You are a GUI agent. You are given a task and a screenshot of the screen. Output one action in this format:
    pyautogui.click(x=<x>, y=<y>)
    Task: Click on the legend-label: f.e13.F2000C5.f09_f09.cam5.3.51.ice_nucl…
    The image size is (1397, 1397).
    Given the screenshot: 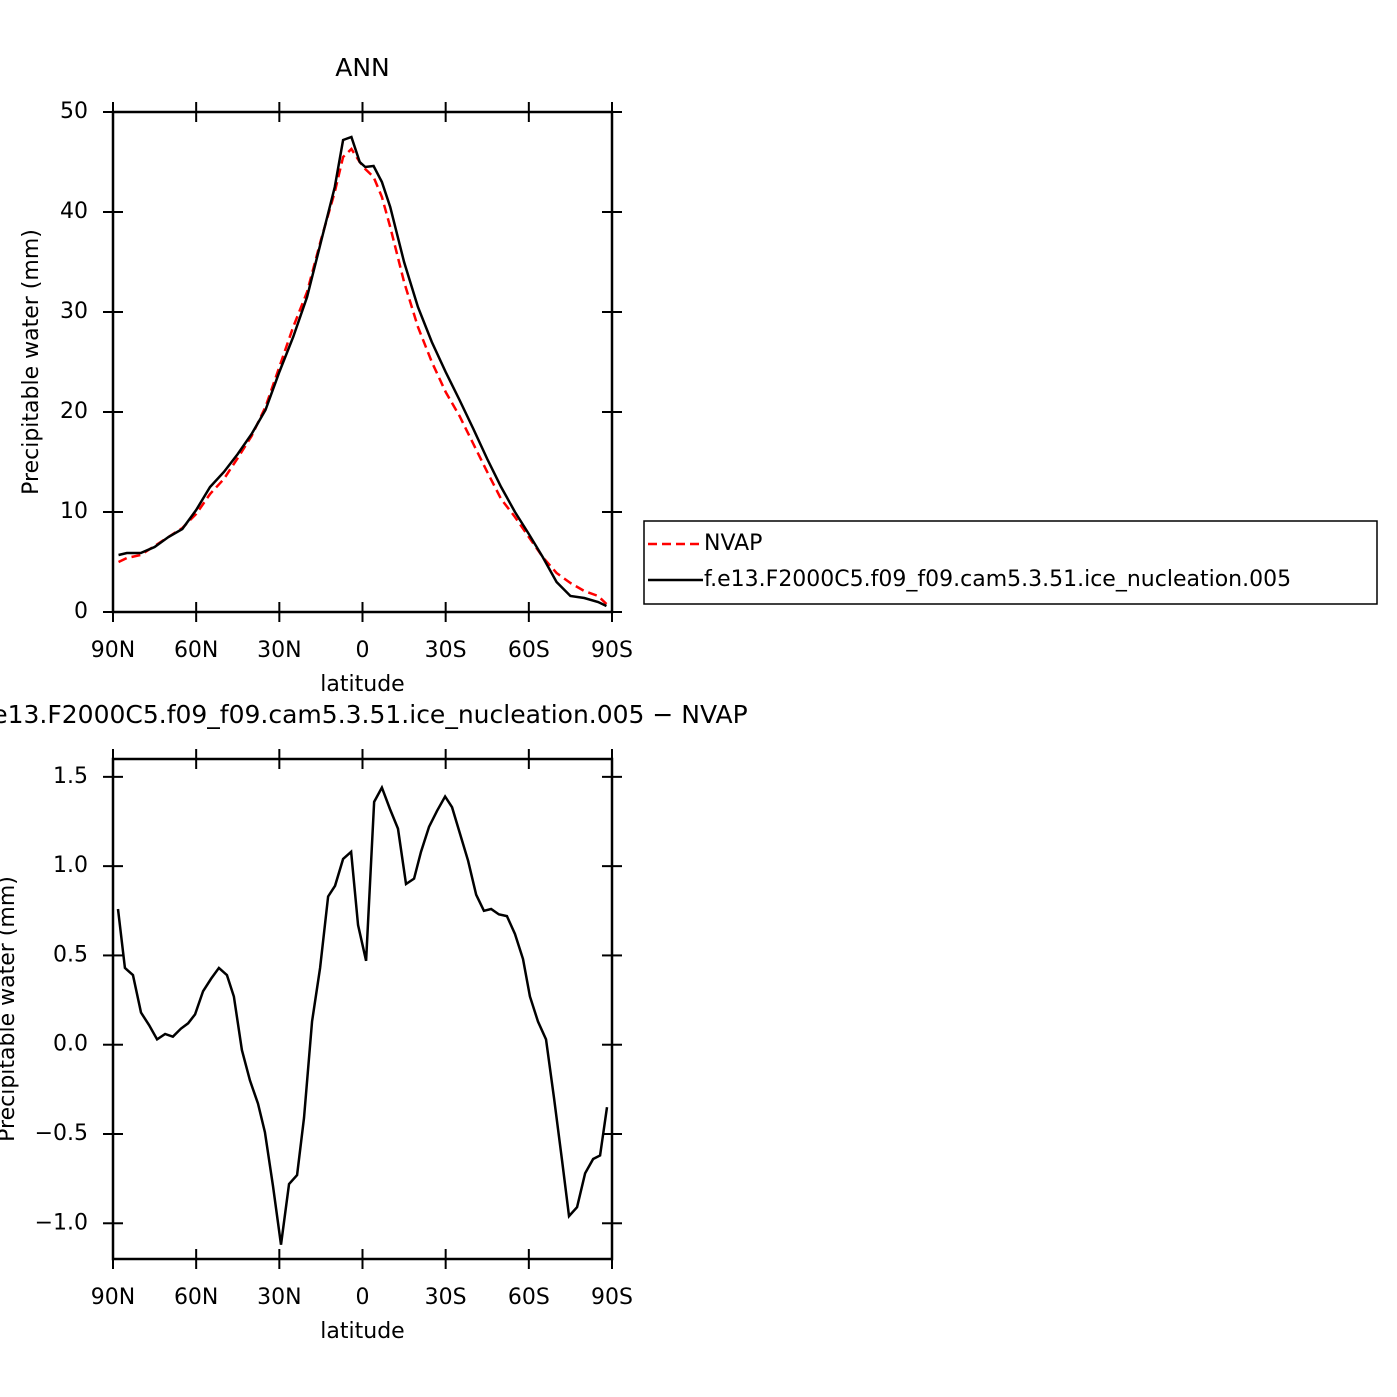 What is the action you would take?
    pyautogui.click(x=997, y=579)
    